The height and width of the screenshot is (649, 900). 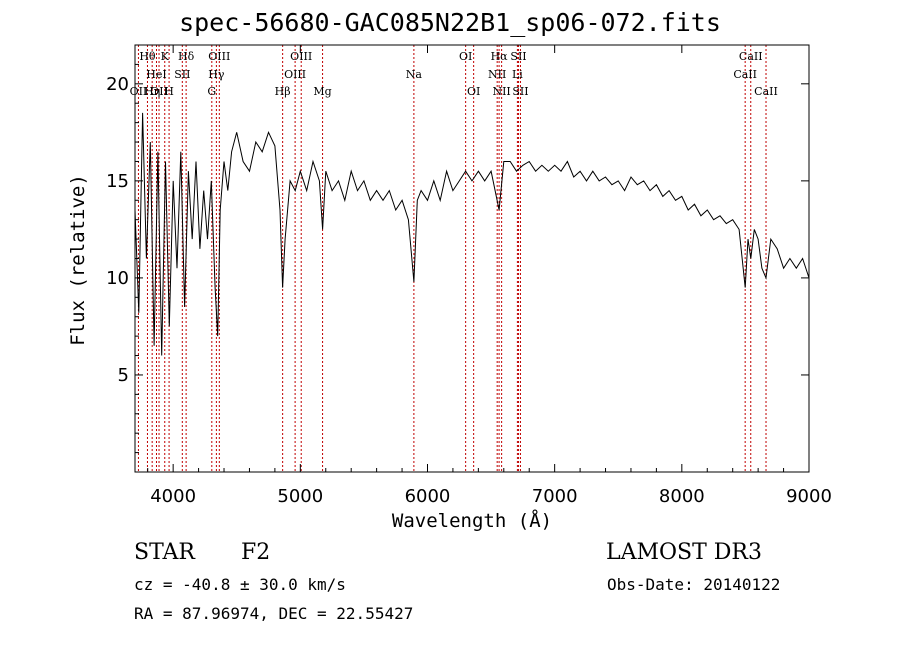 What do you see at coordinates (164, 552) in the screenshot?
I see `object-class: STAR` at bounding box center [164, 552].